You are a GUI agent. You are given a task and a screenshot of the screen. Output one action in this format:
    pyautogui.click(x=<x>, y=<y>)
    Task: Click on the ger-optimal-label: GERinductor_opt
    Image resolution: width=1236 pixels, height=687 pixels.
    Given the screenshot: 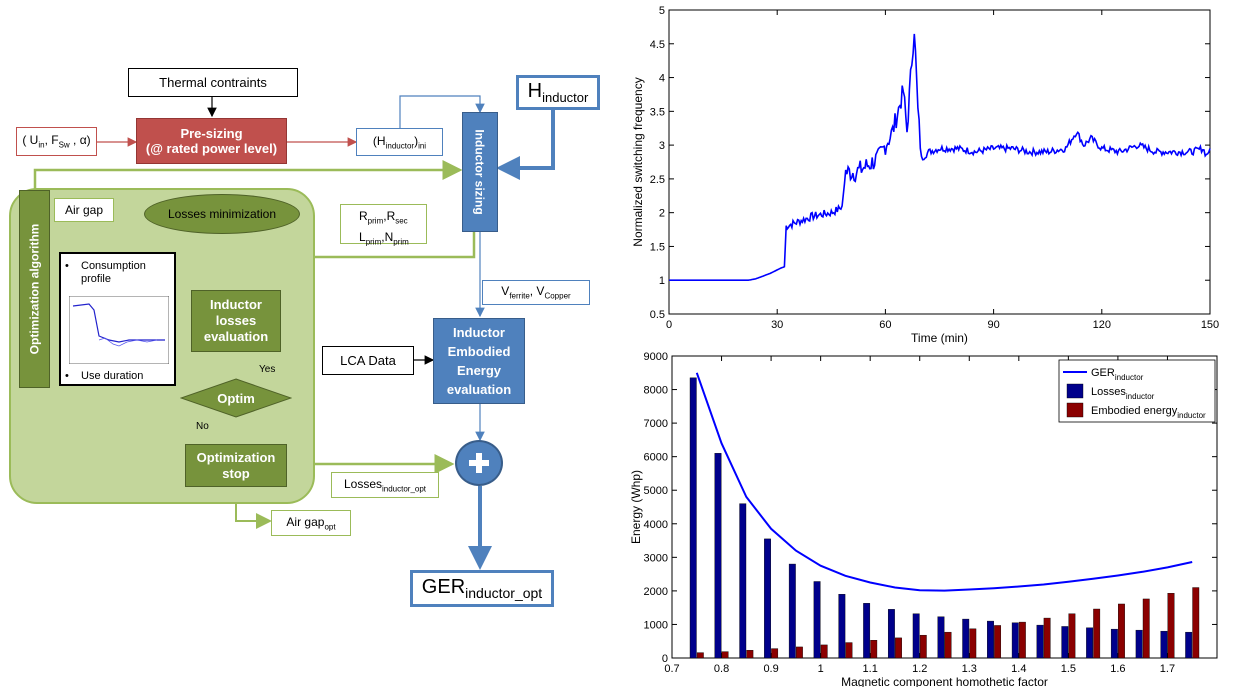 What is the action you would take?
    pyautogui.click(x=482, y=588)
    